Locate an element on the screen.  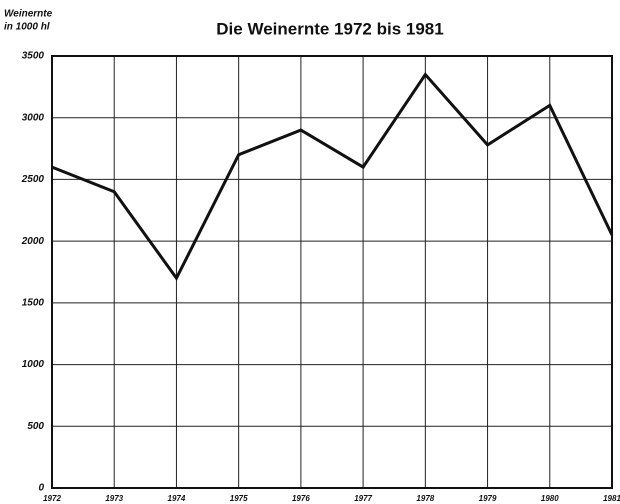
y-axis-label: Weinernte is located at coordinates (28, 14).